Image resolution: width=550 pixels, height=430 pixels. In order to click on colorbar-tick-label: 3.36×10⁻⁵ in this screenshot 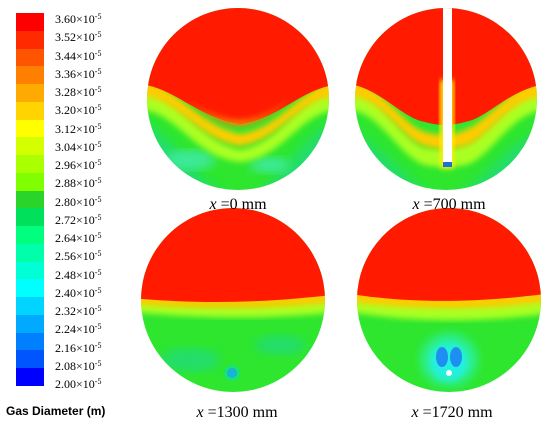, I will do `click(78, 73)`.